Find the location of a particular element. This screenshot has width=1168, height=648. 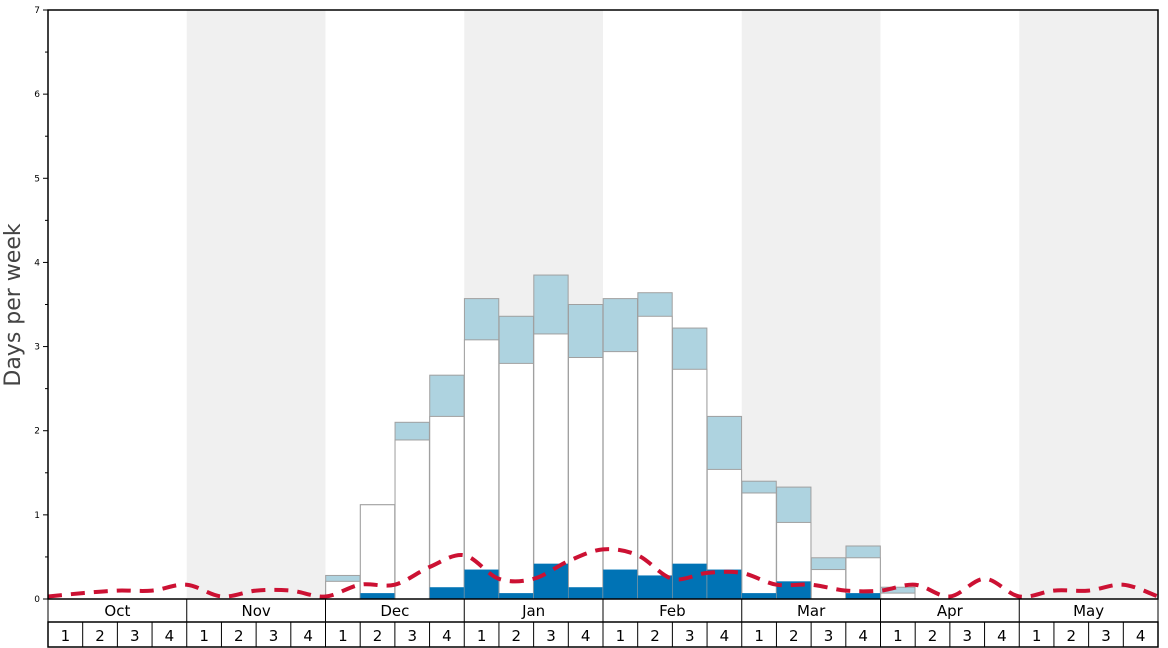

month-band-nov is located at coordinates (256, 304).